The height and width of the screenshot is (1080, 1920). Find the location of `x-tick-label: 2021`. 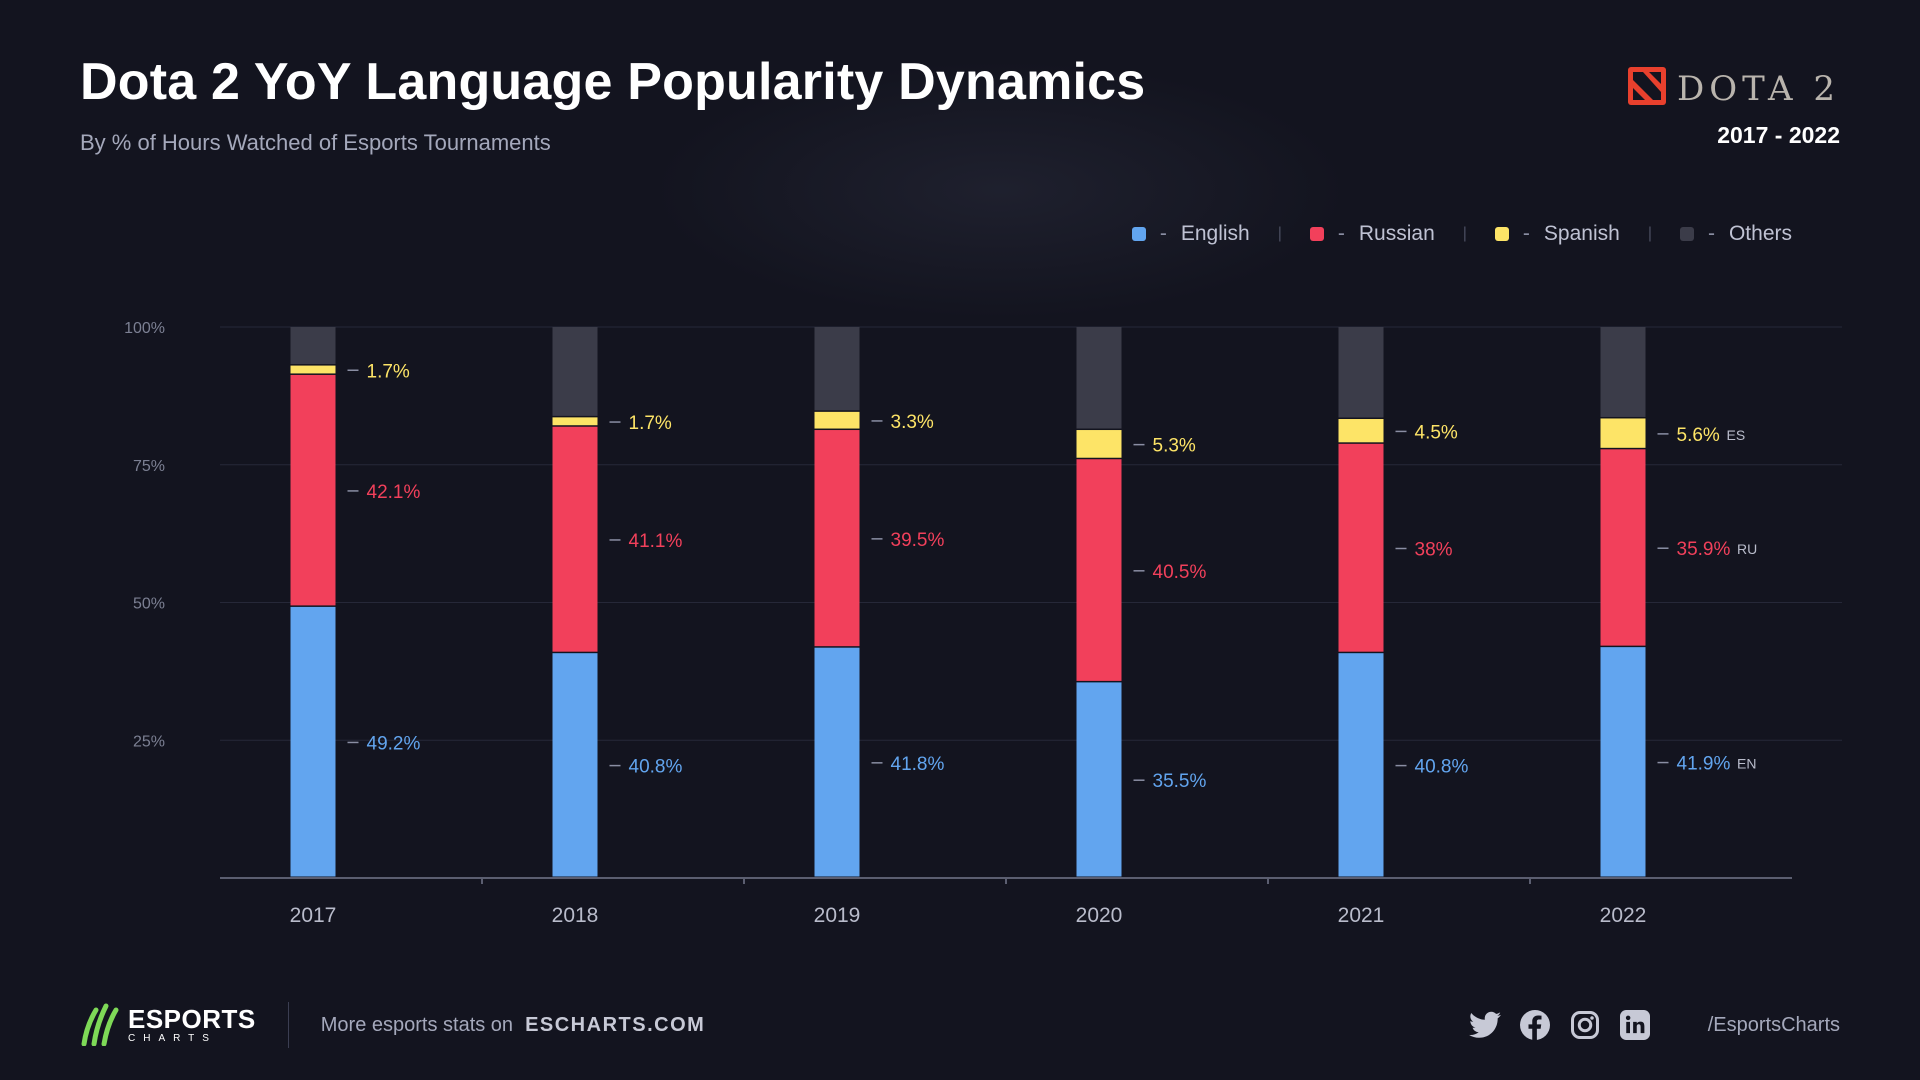

x-tick-label: 2021 is located at coordinates (1361, 915).